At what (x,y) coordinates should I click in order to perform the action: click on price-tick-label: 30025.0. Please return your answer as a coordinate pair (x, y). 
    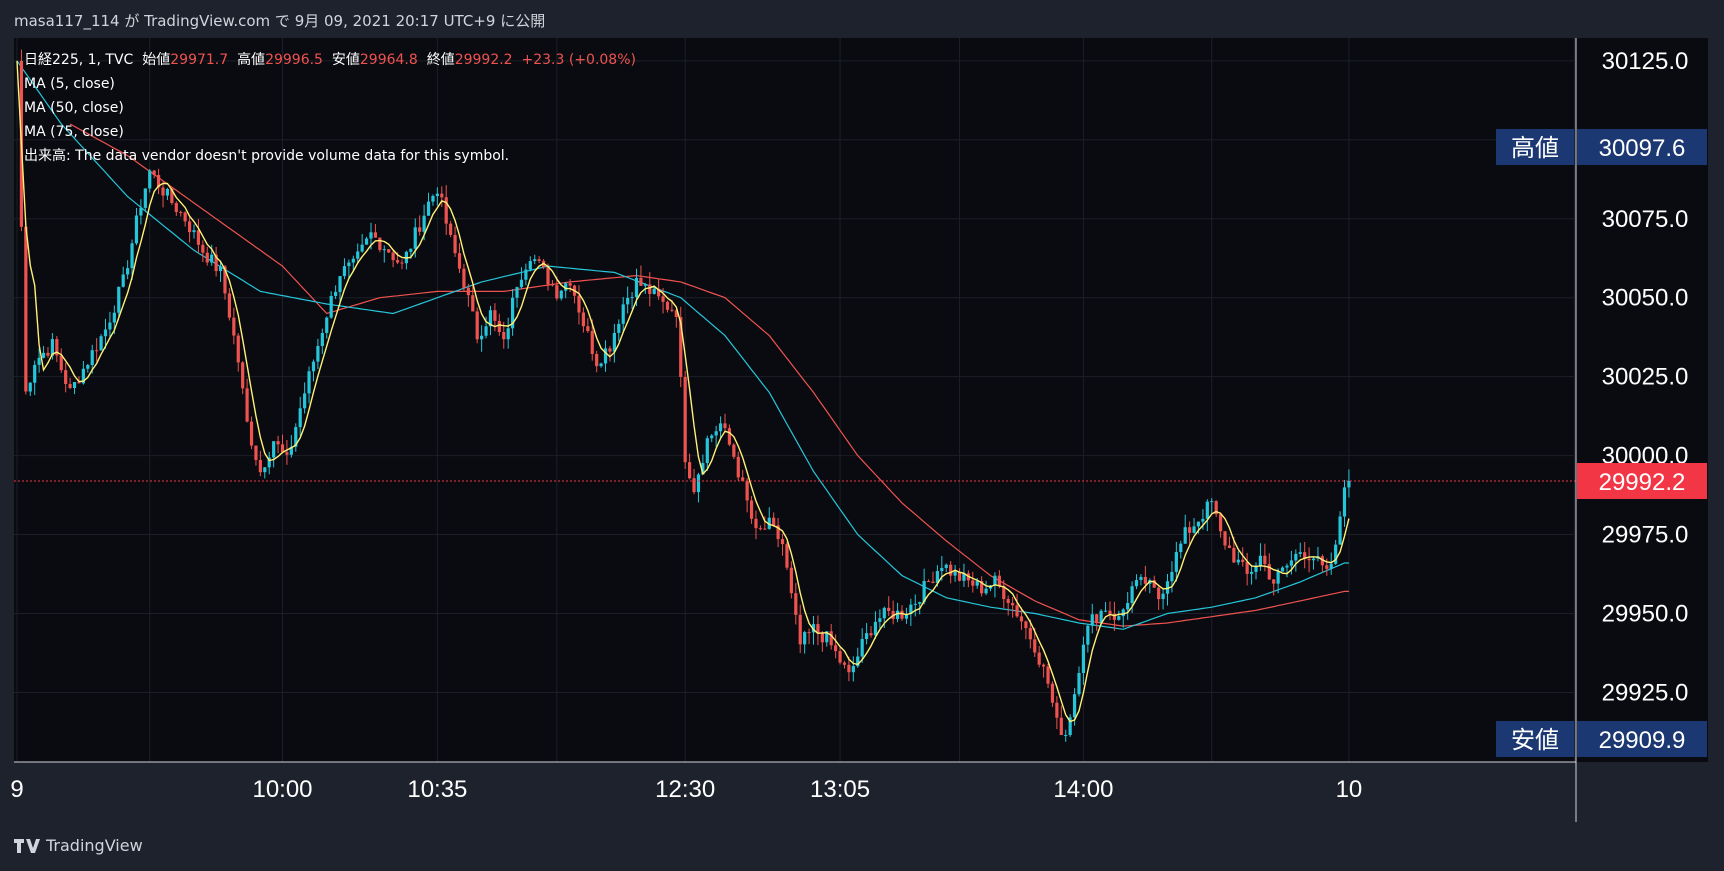
    Looking at the image, I should click on (1645, 377).